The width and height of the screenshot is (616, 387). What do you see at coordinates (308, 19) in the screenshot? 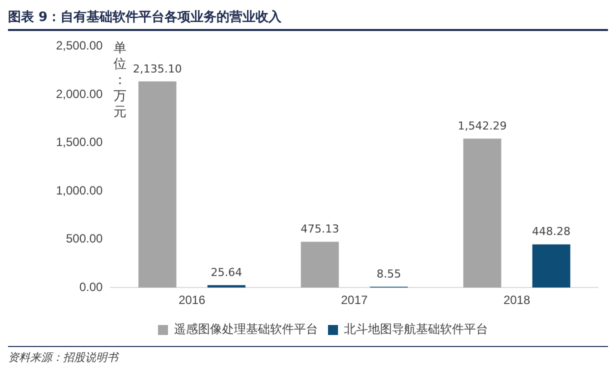
I see `chart-title: 图表 9：自有基础软件平台各项业务的营业收入` at bounding box center [308, 19].